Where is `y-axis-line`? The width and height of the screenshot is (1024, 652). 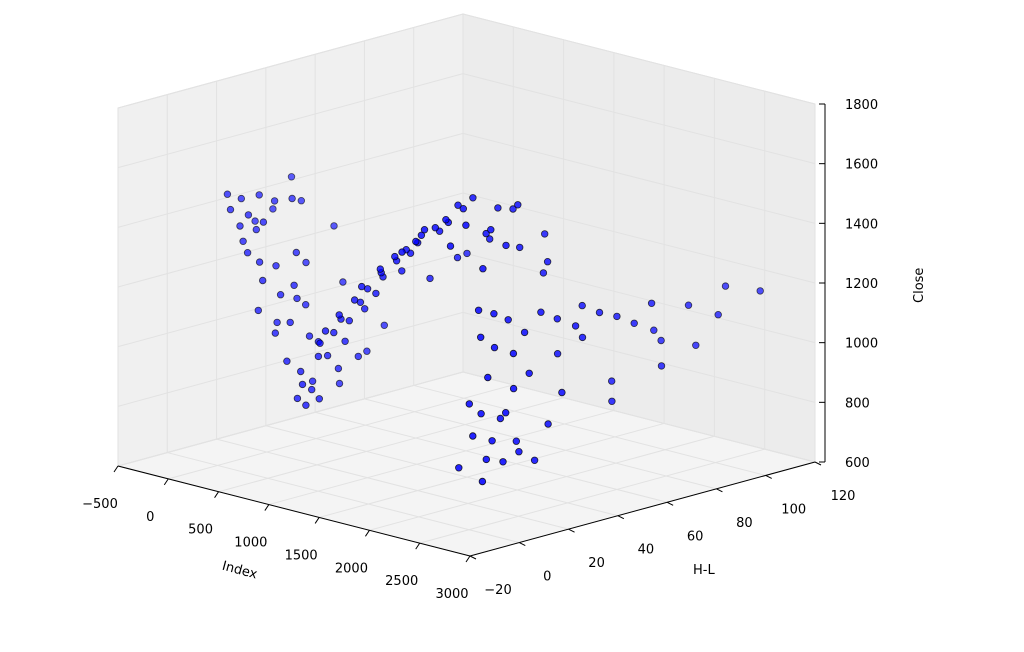 y-axis-line is located at coordinates (642, 509).